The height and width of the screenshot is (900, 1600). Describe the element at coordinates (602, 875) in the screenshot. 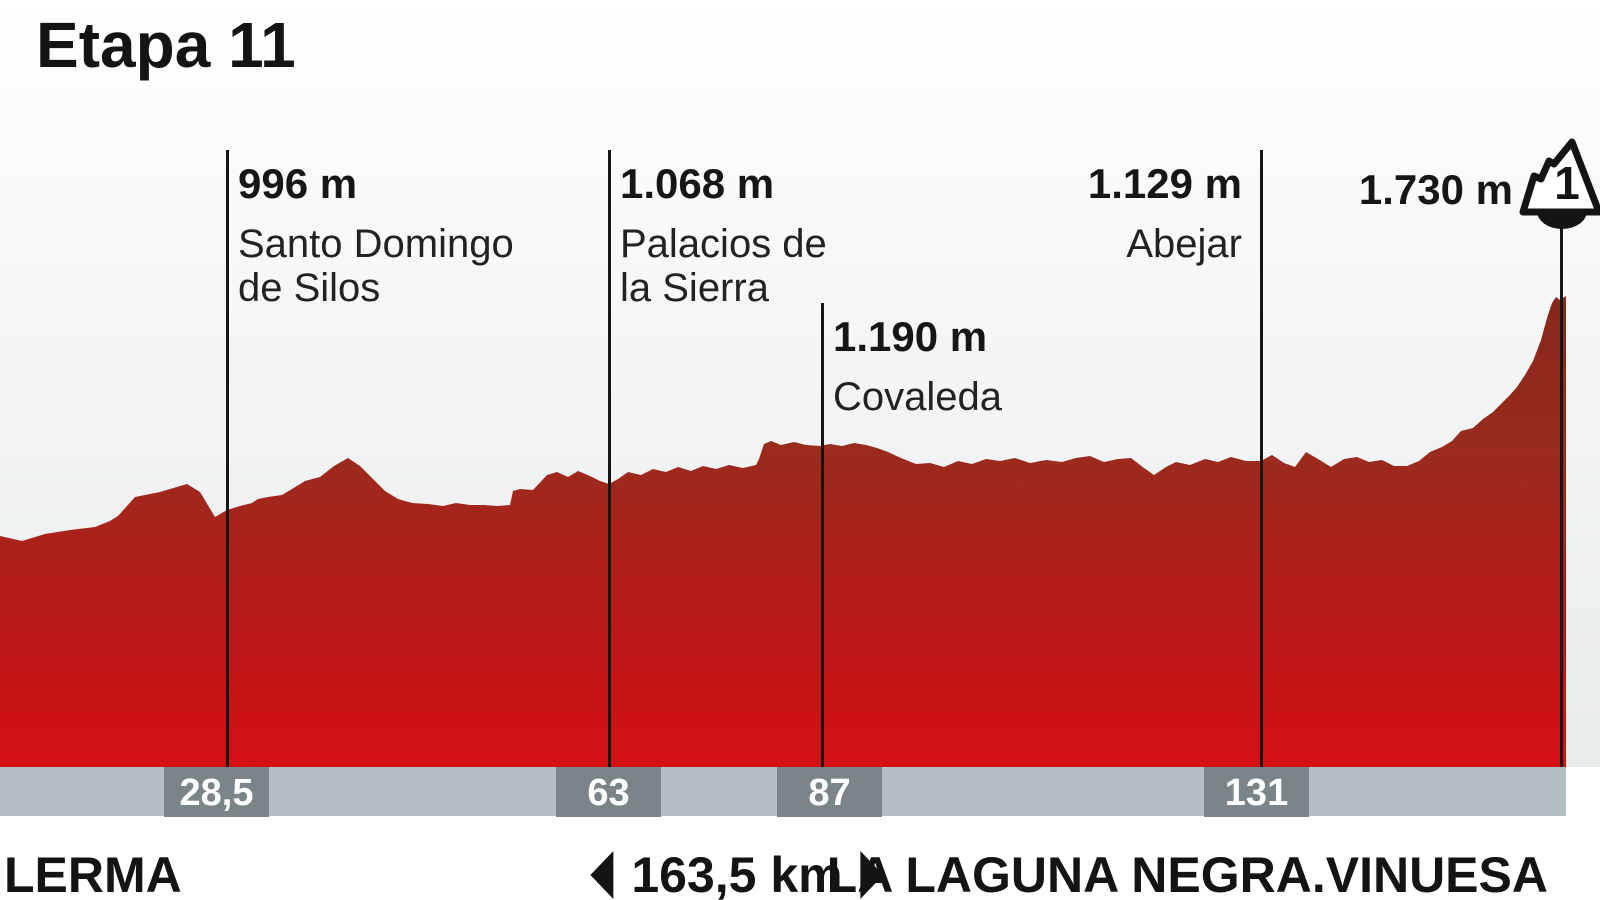

I see `left-arrow-icon` at that location.